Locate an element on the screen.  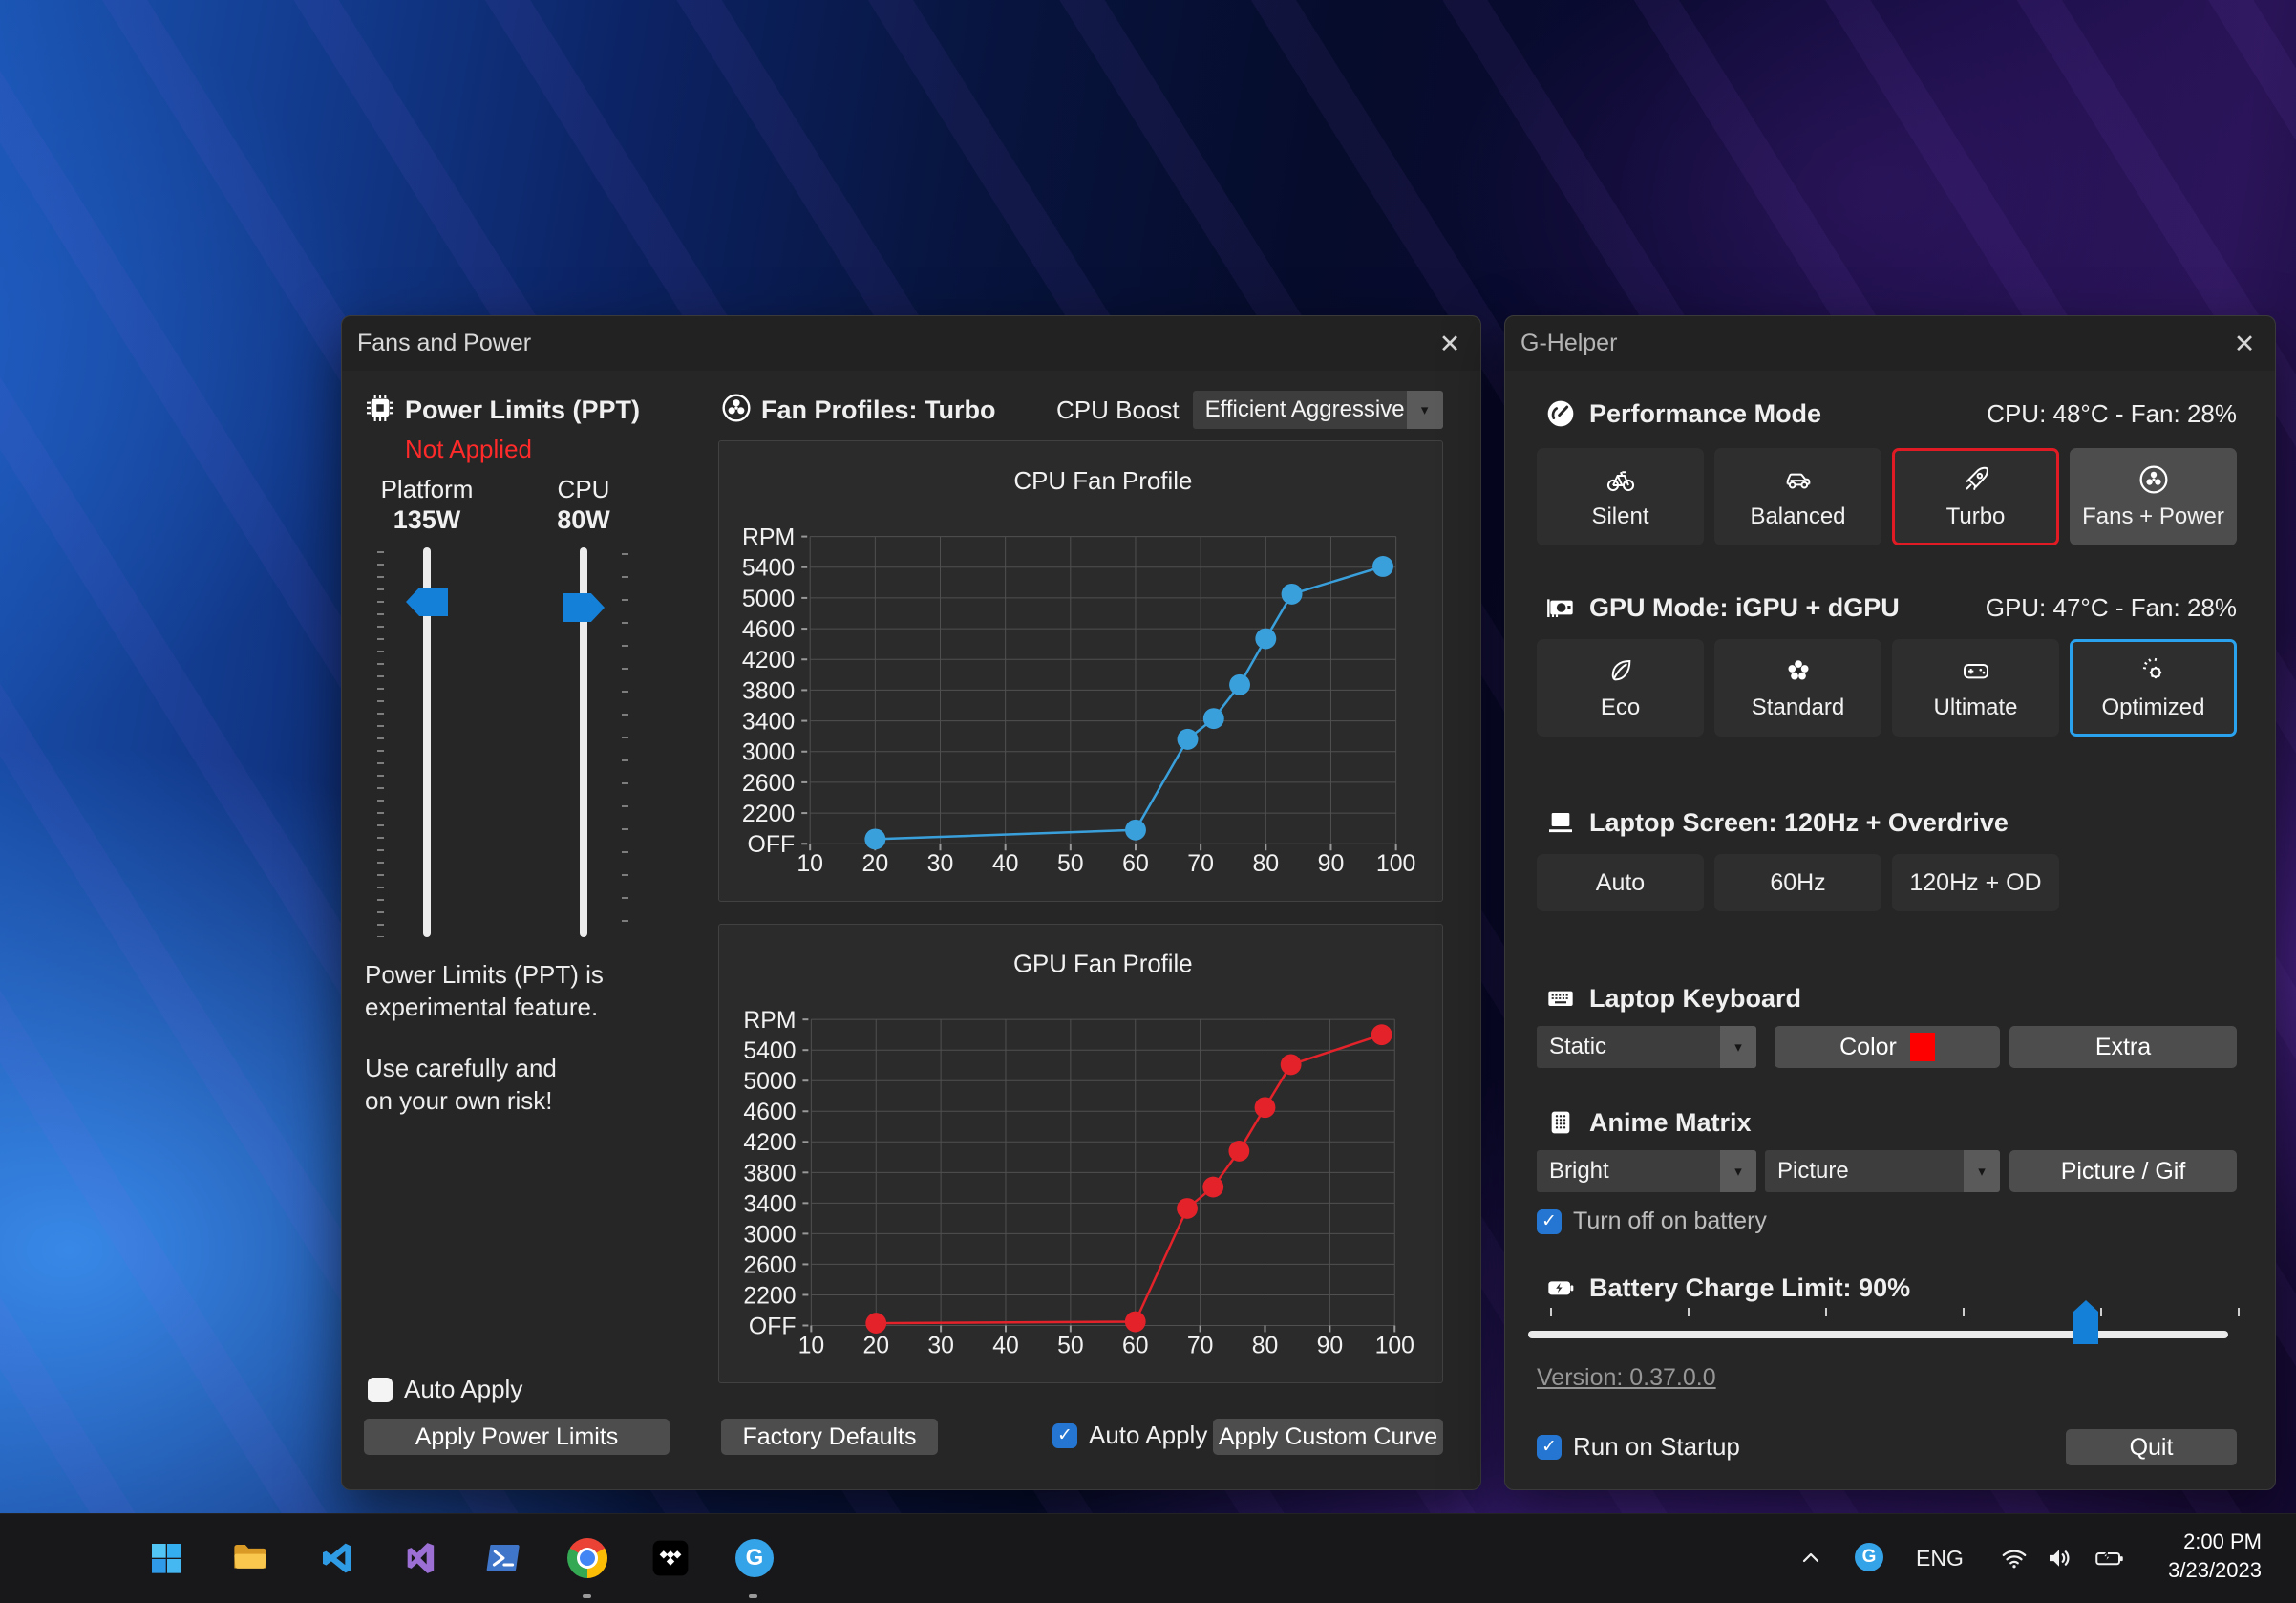
keyboard-mode-value: Static is located at coordinates (1578, 1046).